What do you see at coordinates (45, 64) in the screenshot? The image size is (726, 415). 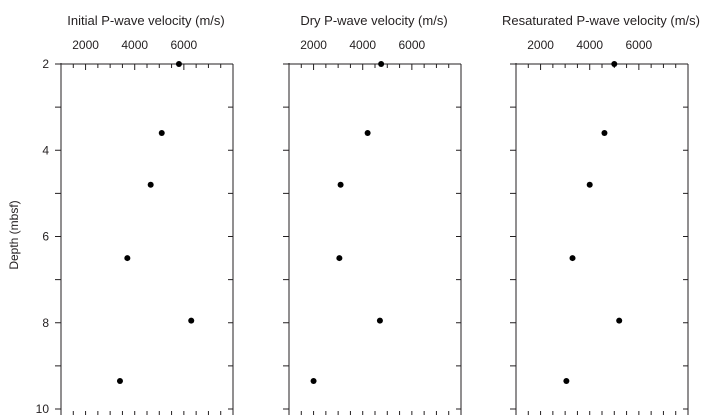 I see `y-tick-label: 2` at bounding box center [45, 64].